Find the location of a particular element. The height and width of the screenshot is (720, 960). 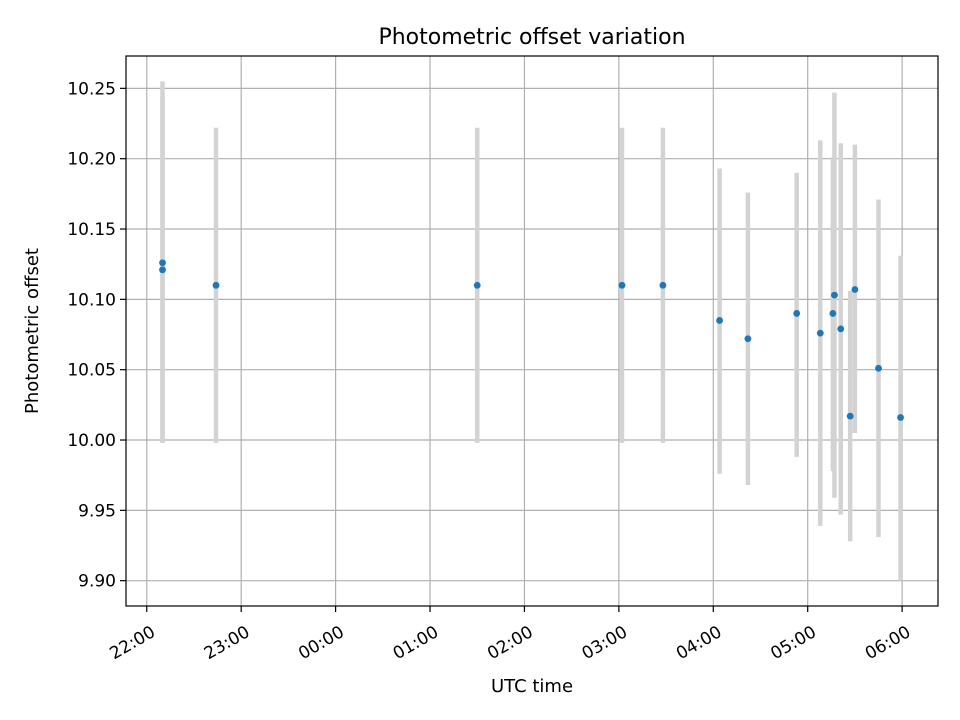

chart-title: Photometric offset variation is located at coordinates (531, 37).